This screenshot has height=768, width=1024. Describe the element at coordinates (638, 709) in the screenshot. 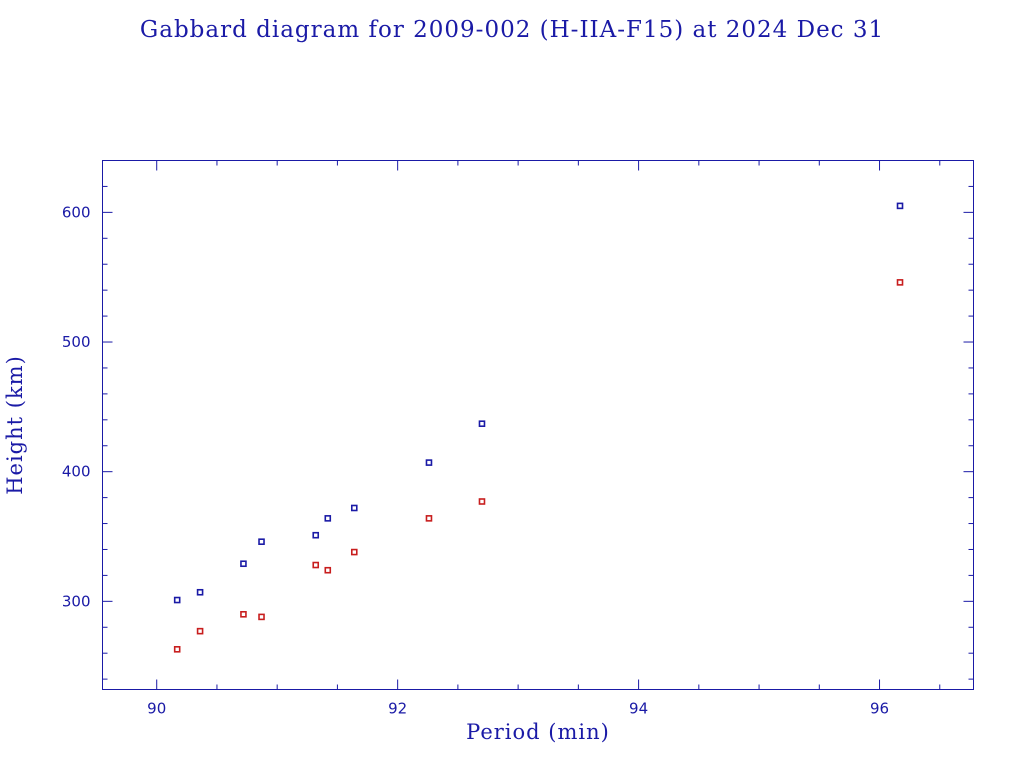

I see `x-tick-label: 94` at that location.